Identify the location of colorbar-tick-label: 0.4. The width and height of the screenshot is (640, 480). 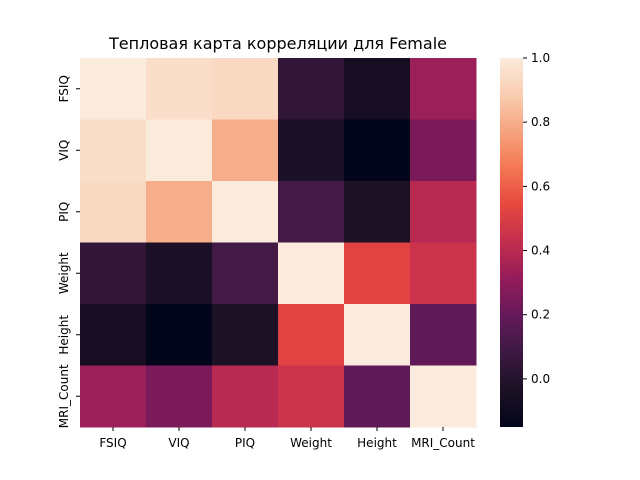
(540, 251).